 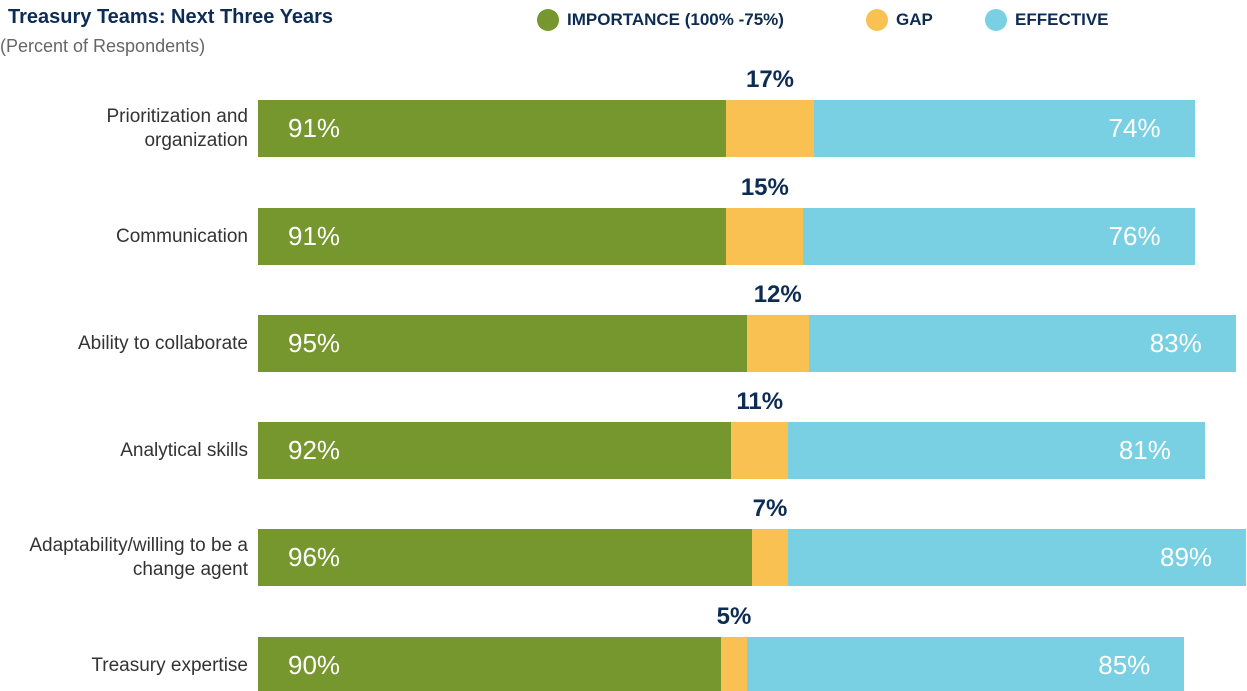 What do you see at coordinates (1124, 665) in the screenshot?
I see `value-label: 85%` at bounding box center [1124, 665].